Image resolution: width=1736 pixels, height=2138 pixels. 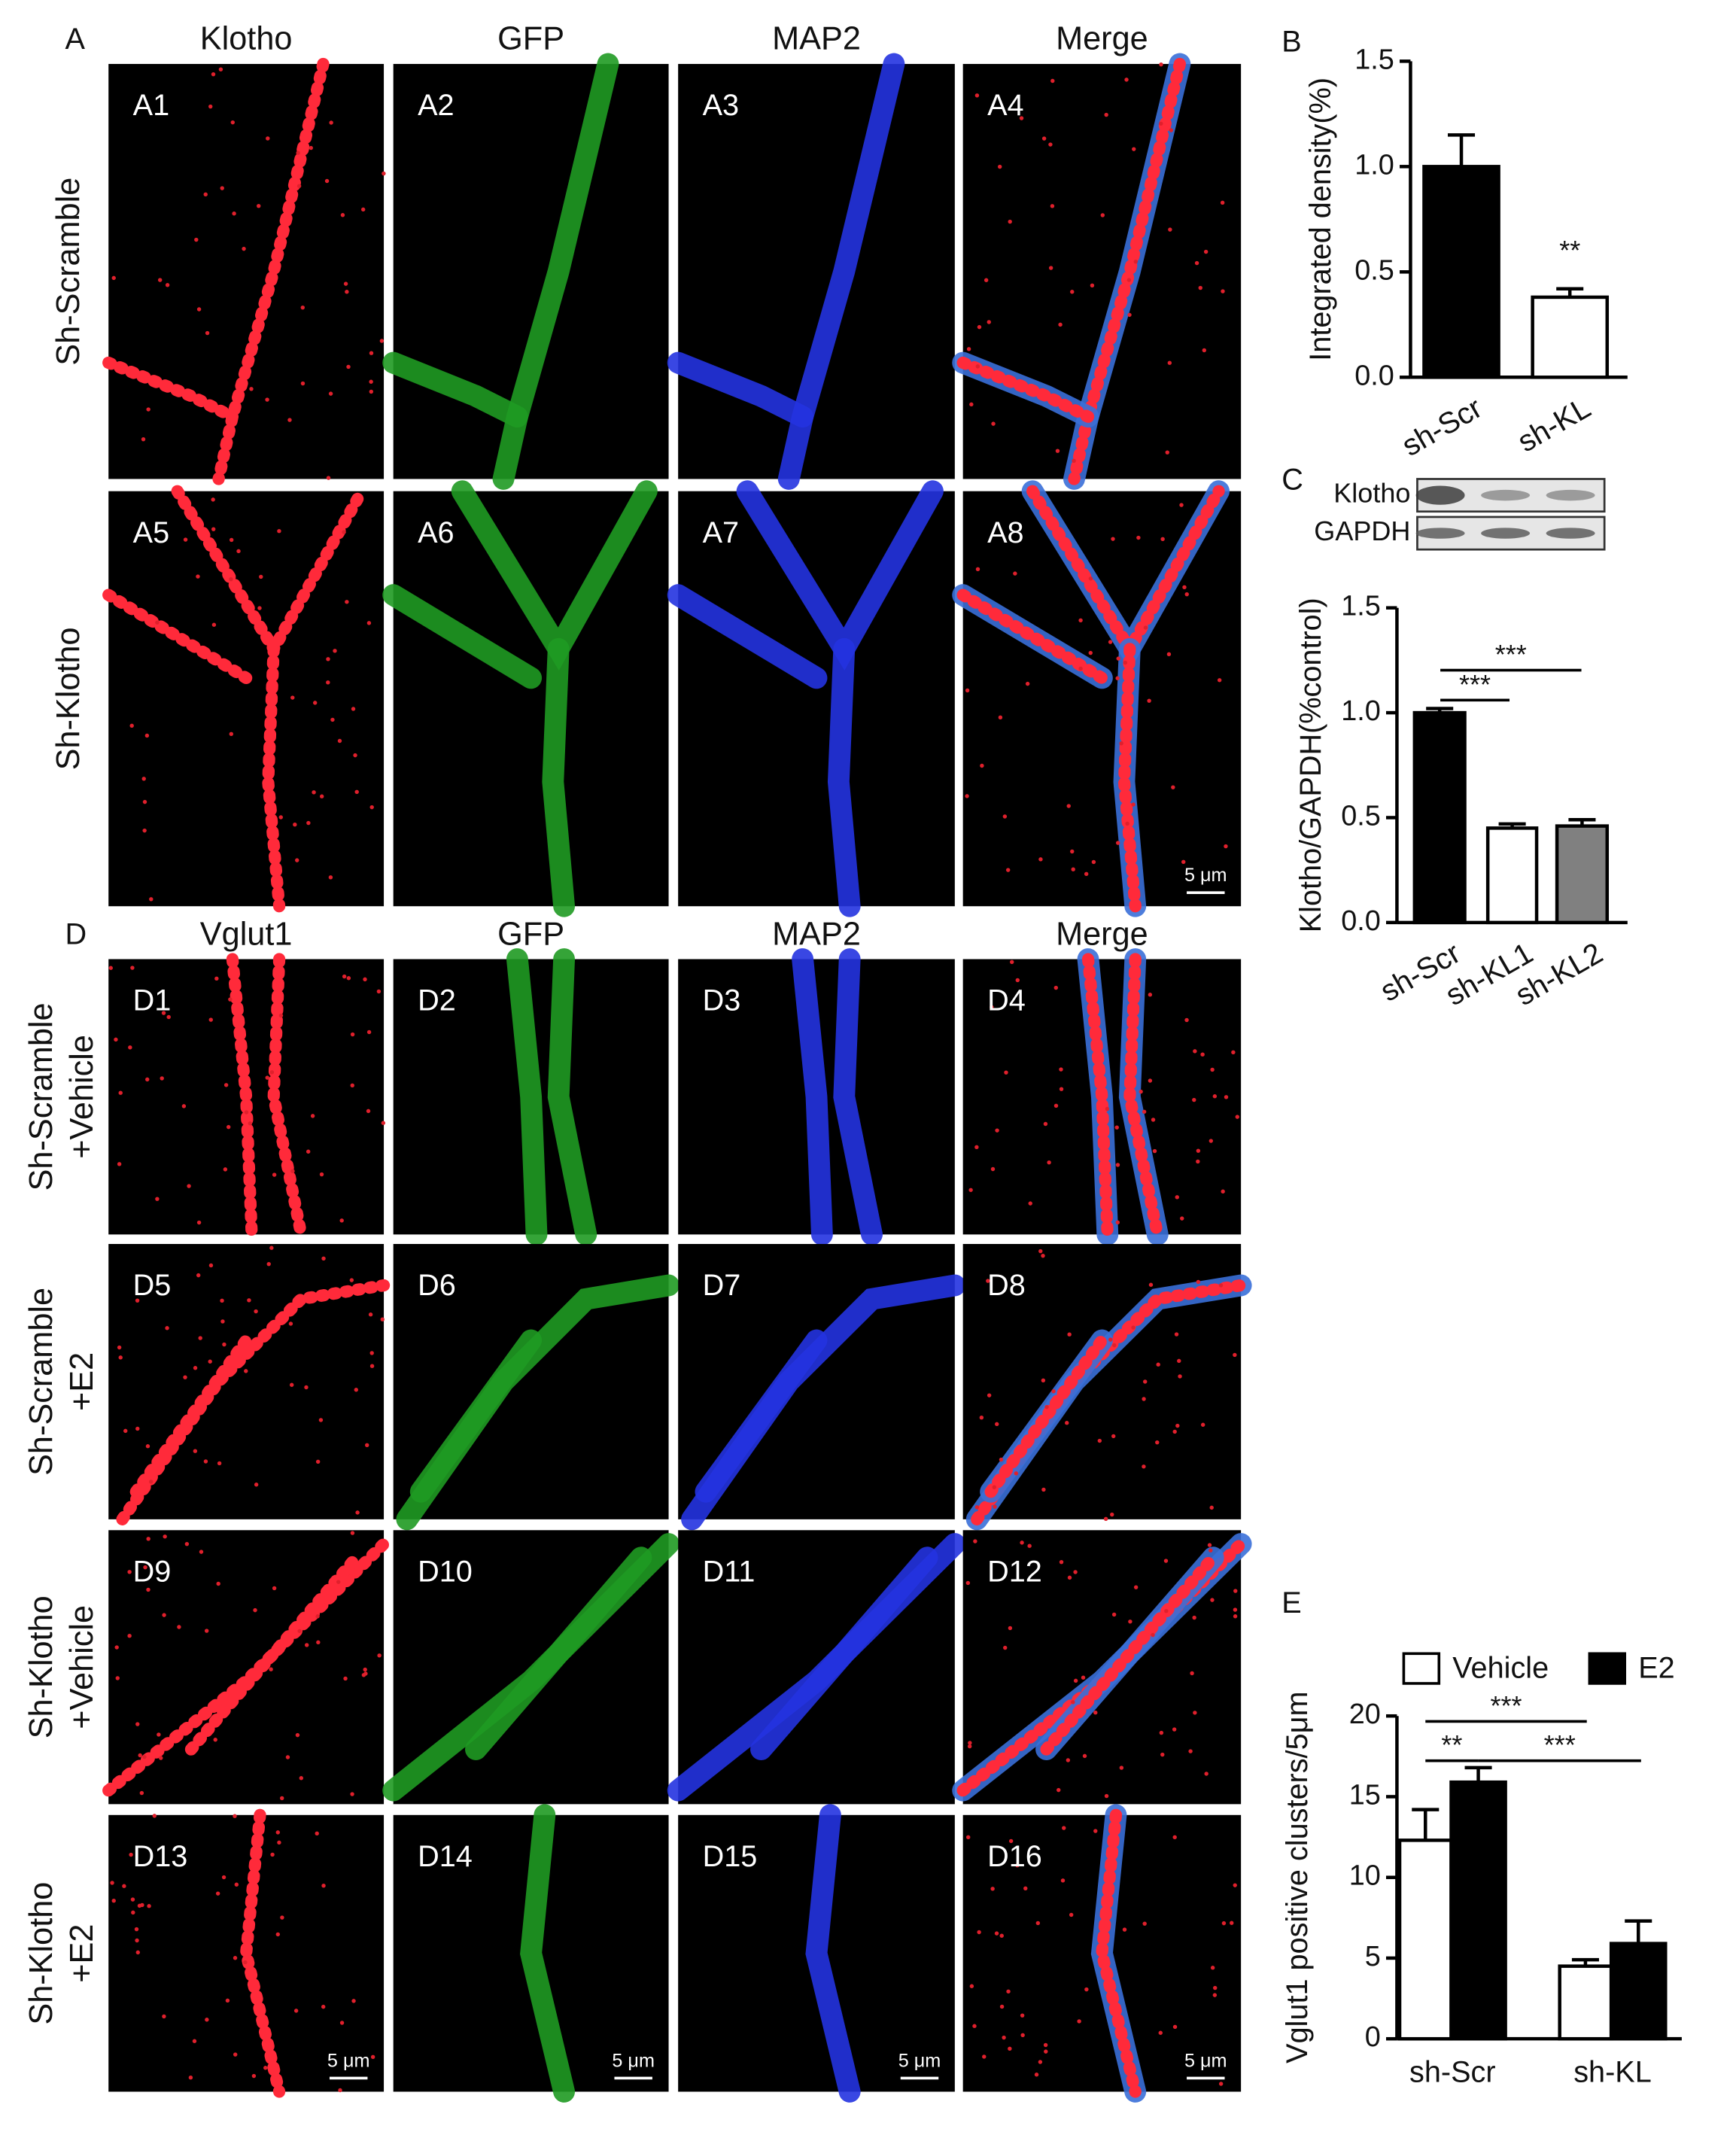 What do you see at coordinates (82, 1097) in the screenshot?
I see `row-label: +Vehicle` at bounding box center [82, 1097].